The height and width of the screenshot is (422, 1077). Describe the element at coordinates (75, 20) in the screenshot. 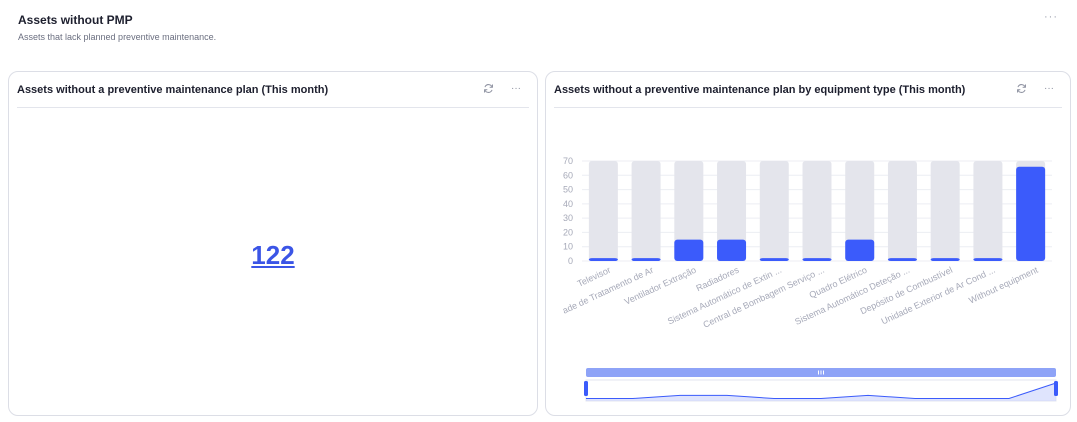

I see `section-title: Assets without PMP` at that location.